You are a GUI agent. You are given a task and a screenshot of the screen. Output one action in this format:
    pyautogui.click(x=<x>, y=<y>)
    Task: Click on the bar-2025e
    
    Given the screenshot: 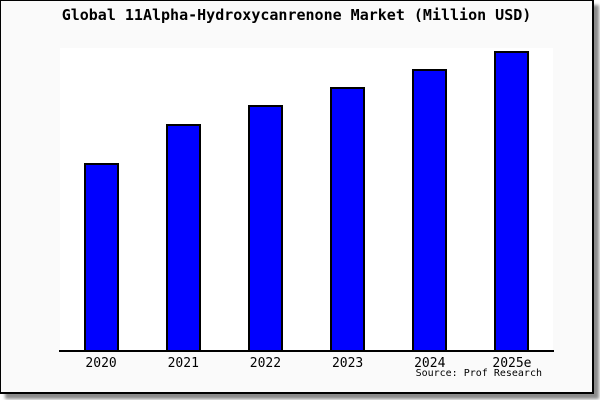 What is the action you would take?
    pyautogui.click(x=512, y=200)
    